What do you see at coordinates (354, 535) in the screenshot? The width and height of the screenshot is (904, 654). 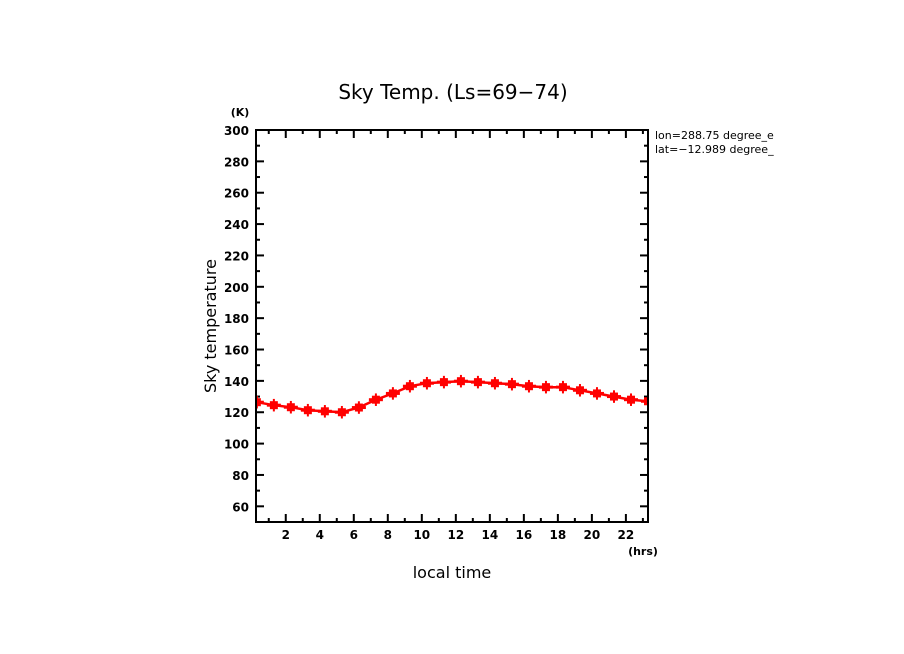 I see `x-tick-label: 6` at bounding box center [354, 535].